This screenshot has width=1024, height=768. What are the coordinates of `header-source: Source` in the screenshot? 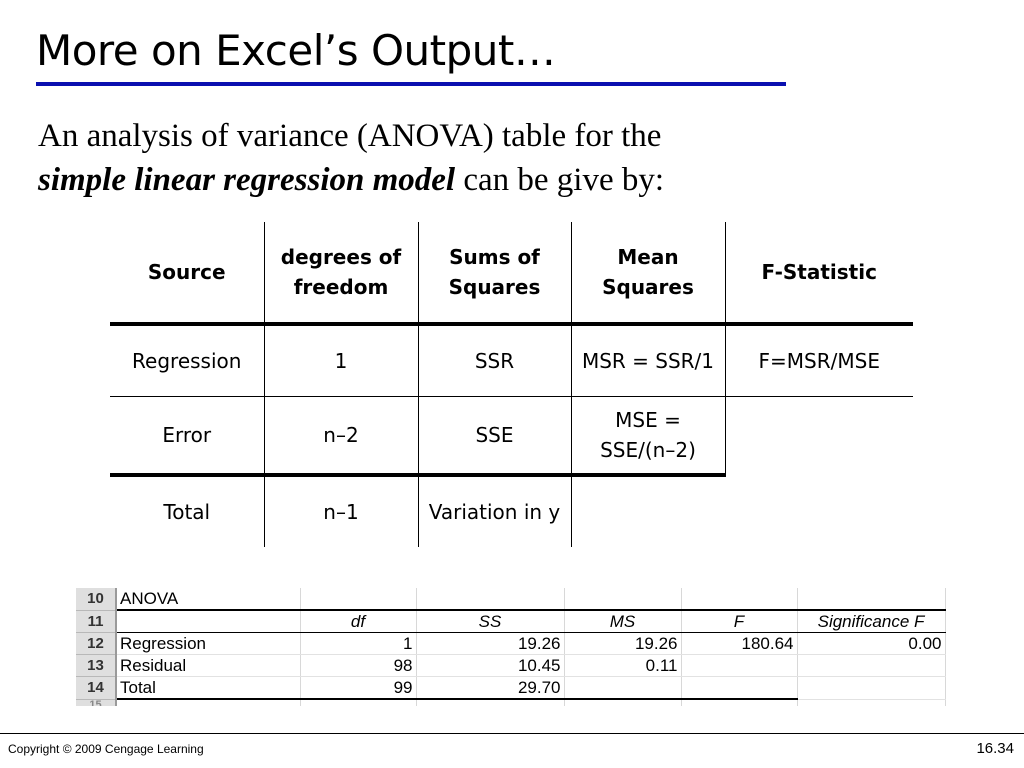 It's located at (187, 274).